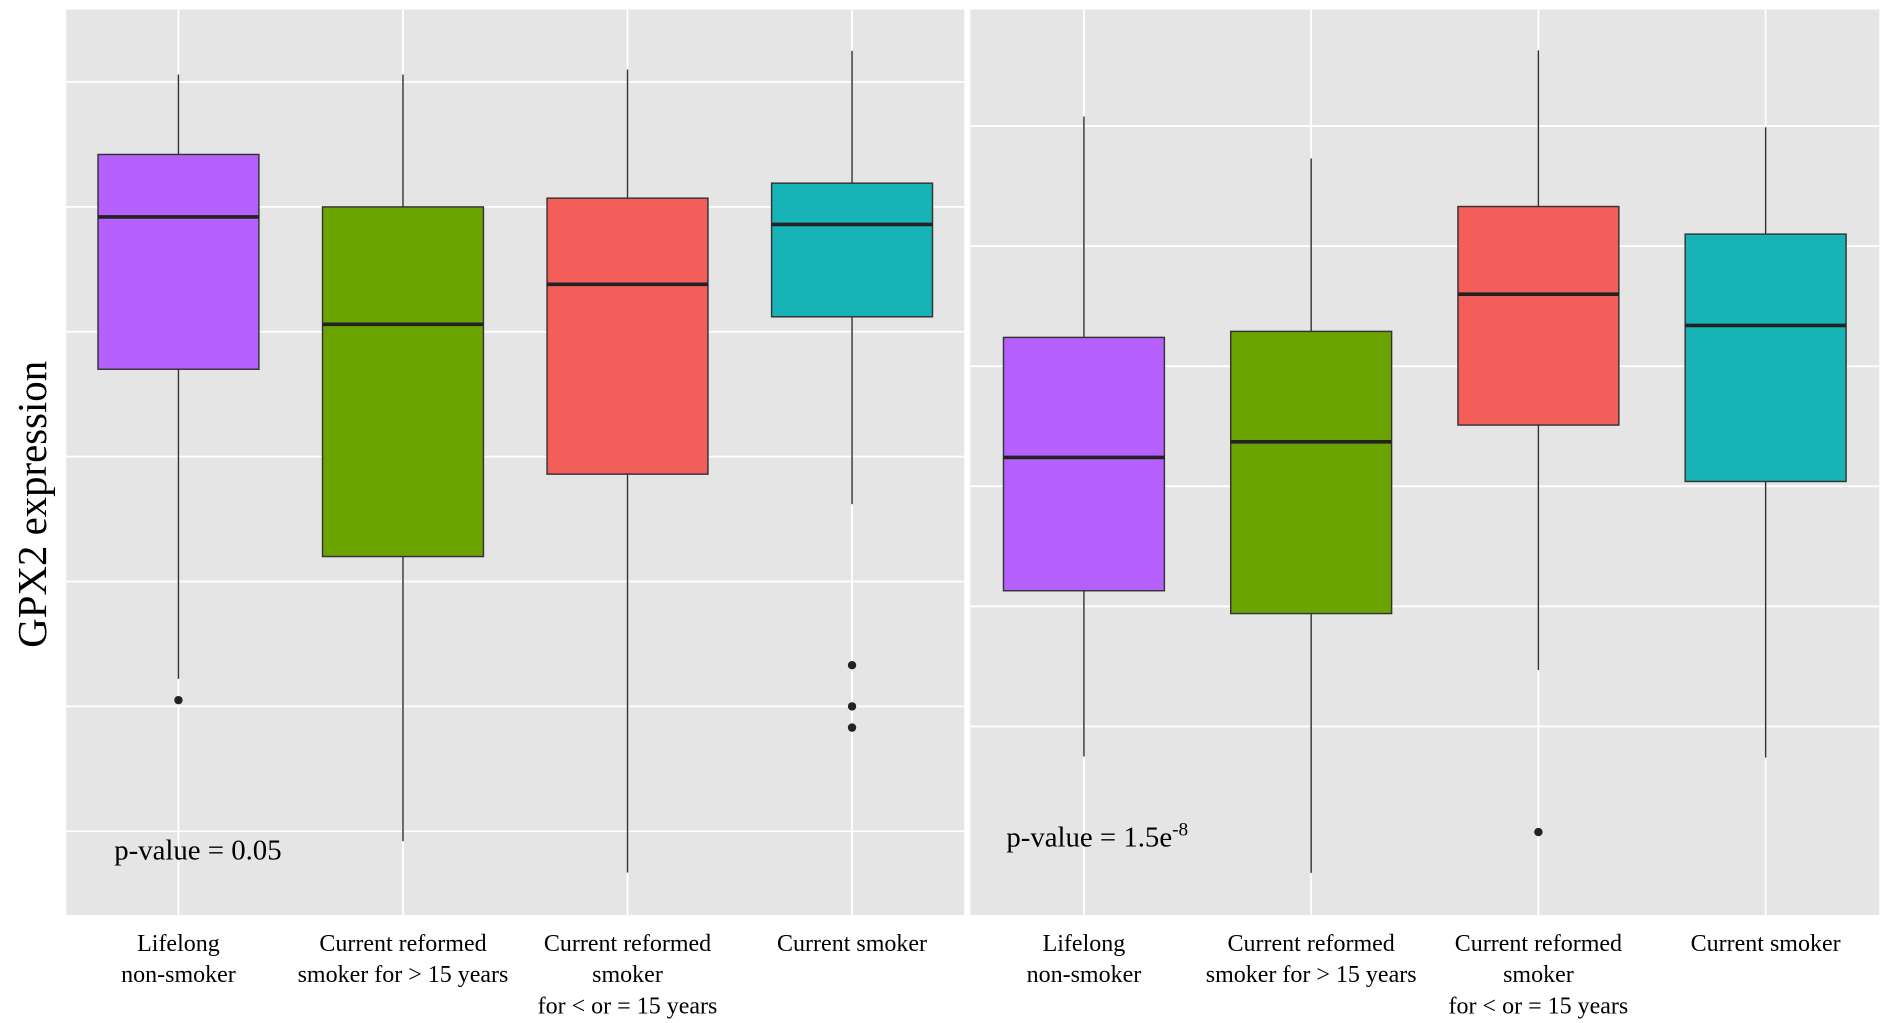 The height and width of the screenshot is (1023, 1883). I want to click on annotation: p-value = 1.5e-8, so click(1097, 837).